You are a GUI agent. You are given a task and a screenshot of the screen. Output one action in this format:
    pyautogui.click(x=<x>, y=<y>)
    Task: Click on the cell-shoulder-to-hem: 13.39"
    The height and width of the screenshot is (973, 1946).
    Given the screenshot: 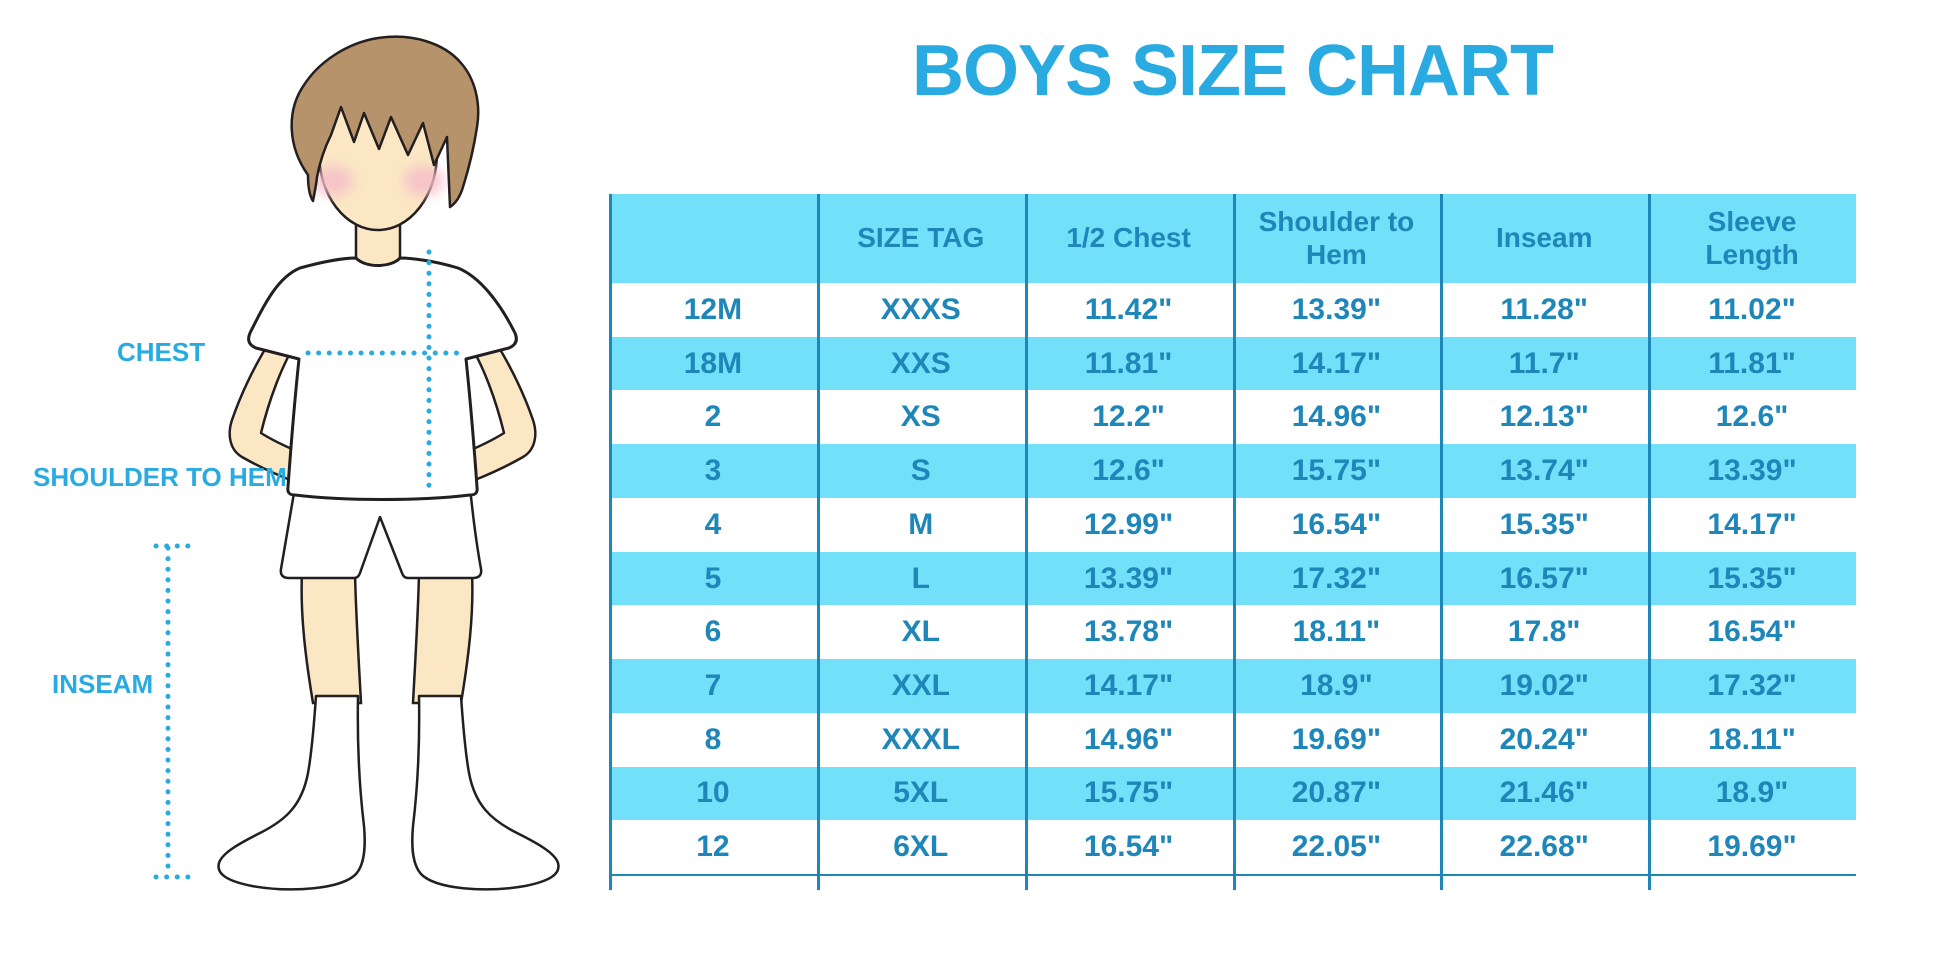 What is the action you would take?
    pyautogui.click(x=1336, y=309)
    